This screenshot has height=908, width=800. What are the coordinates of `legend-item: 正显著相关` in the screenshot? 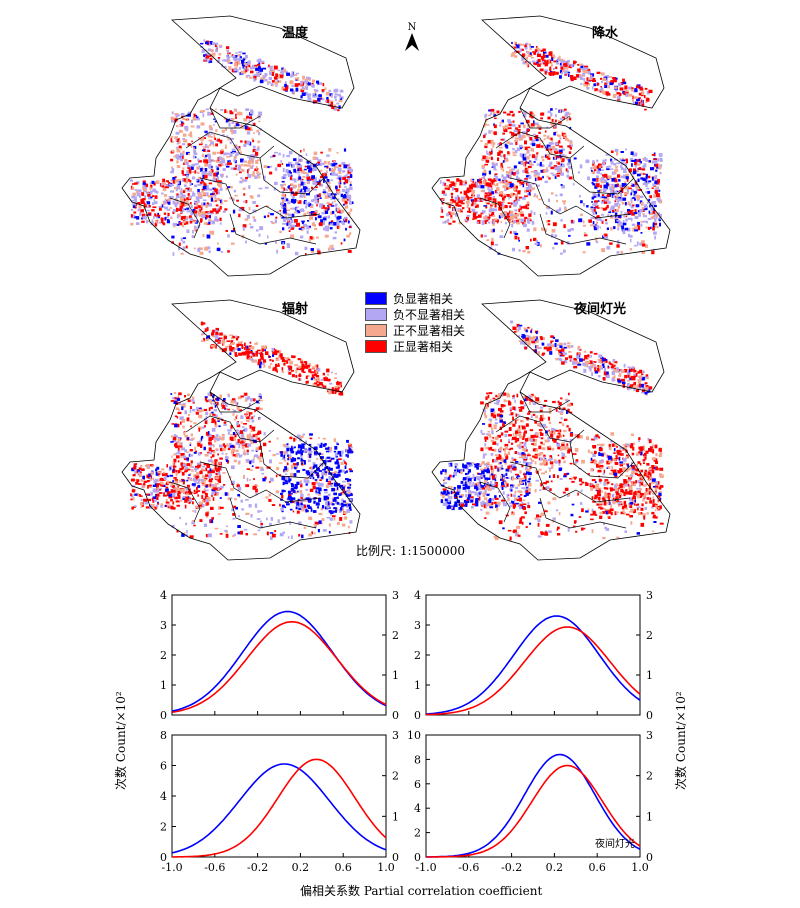 It's located at (415, 346).